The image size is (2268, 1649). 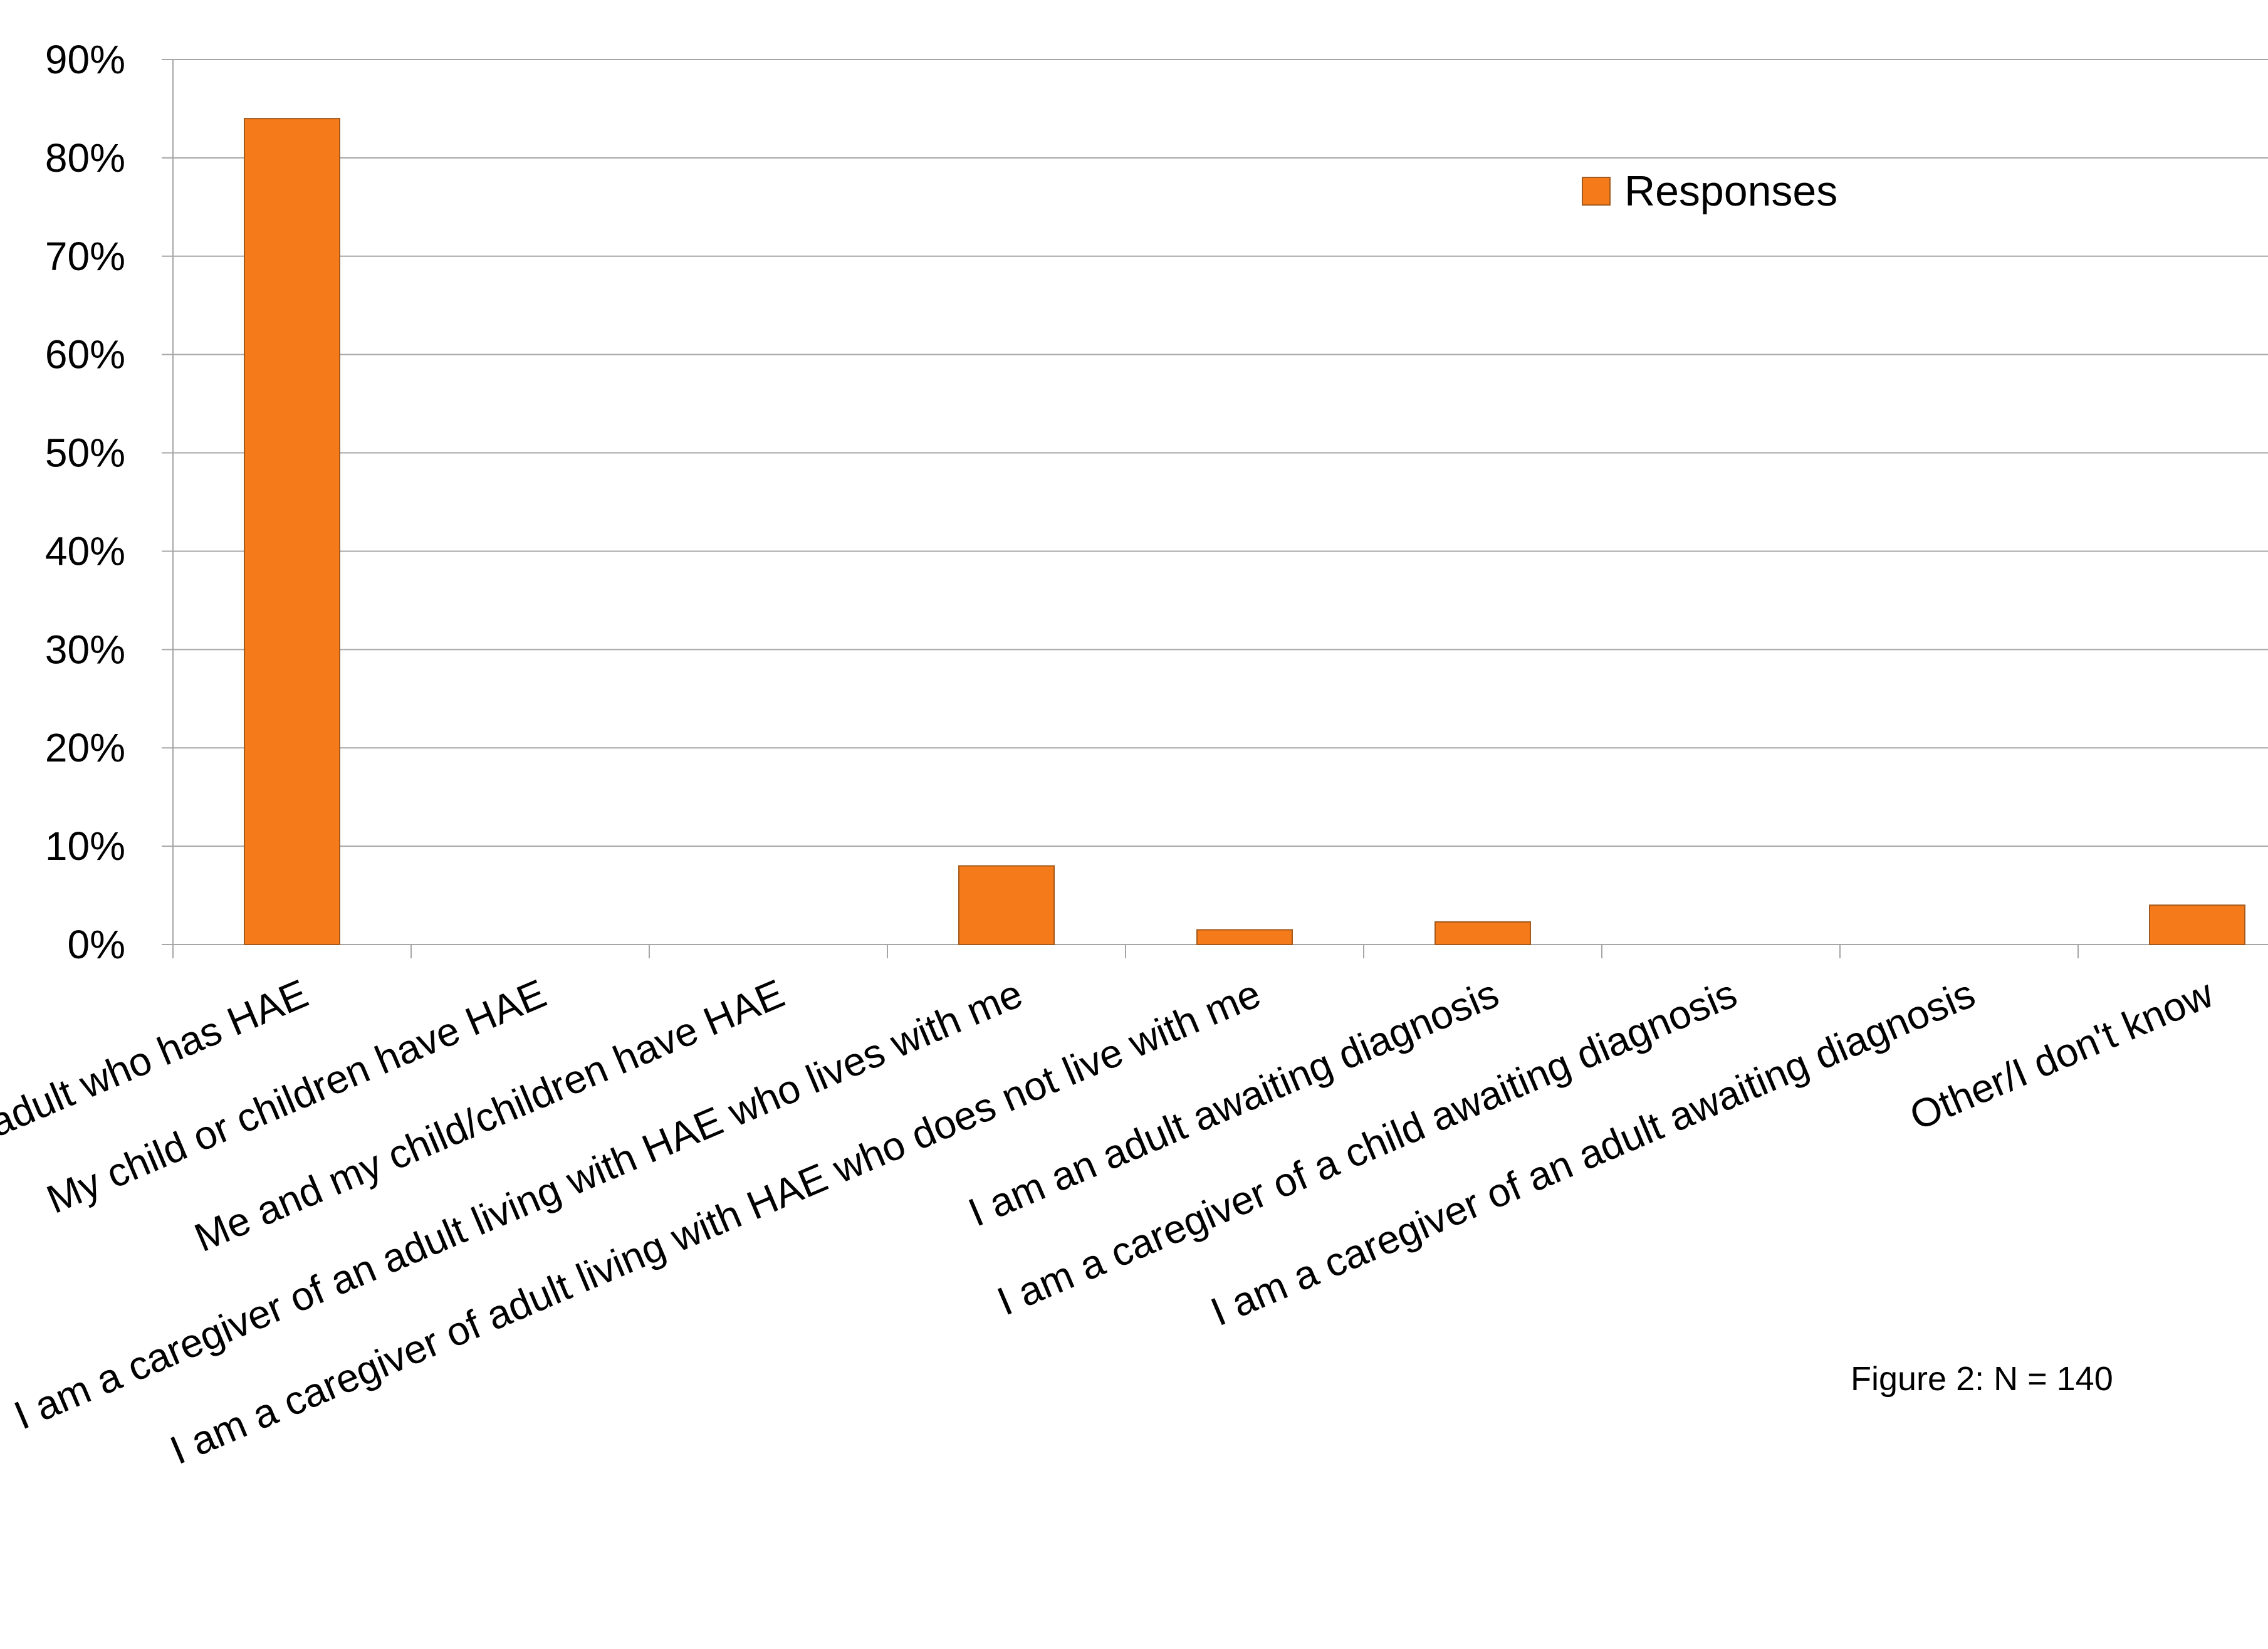 I want to click on y-tick-label: 30%, so click(x=85, y=649).